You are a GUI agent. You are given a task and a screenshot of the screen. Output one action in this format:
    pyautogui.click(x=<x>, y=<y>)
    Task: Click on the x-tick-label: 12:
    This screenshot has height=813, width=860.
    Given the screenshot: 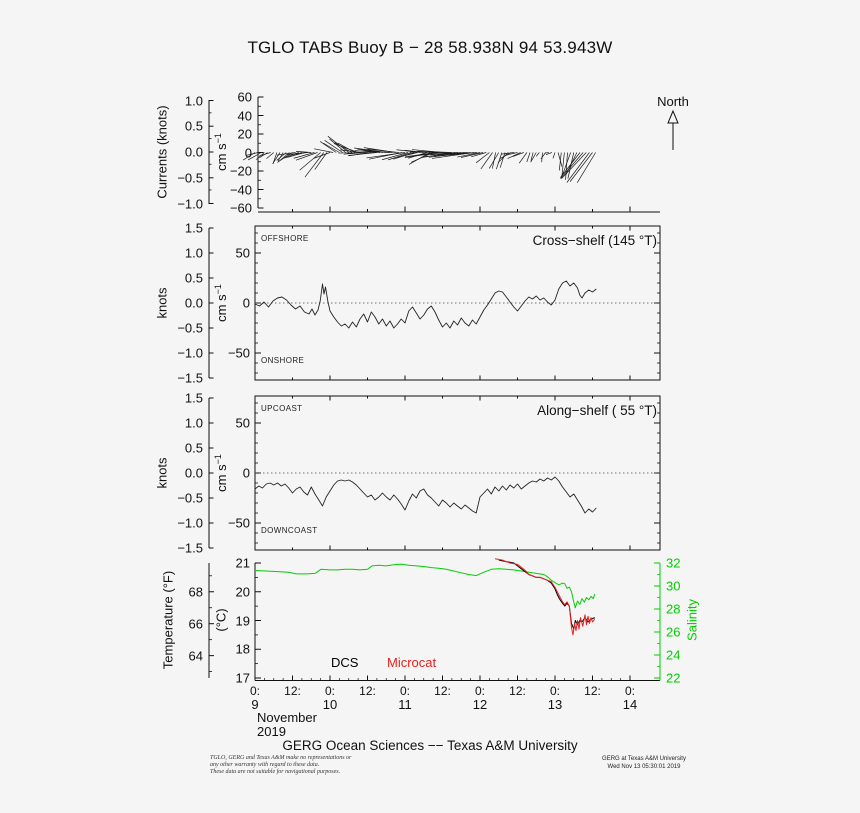 What is the action you would take?
    pyautogui.click(x=592, y=691)
    